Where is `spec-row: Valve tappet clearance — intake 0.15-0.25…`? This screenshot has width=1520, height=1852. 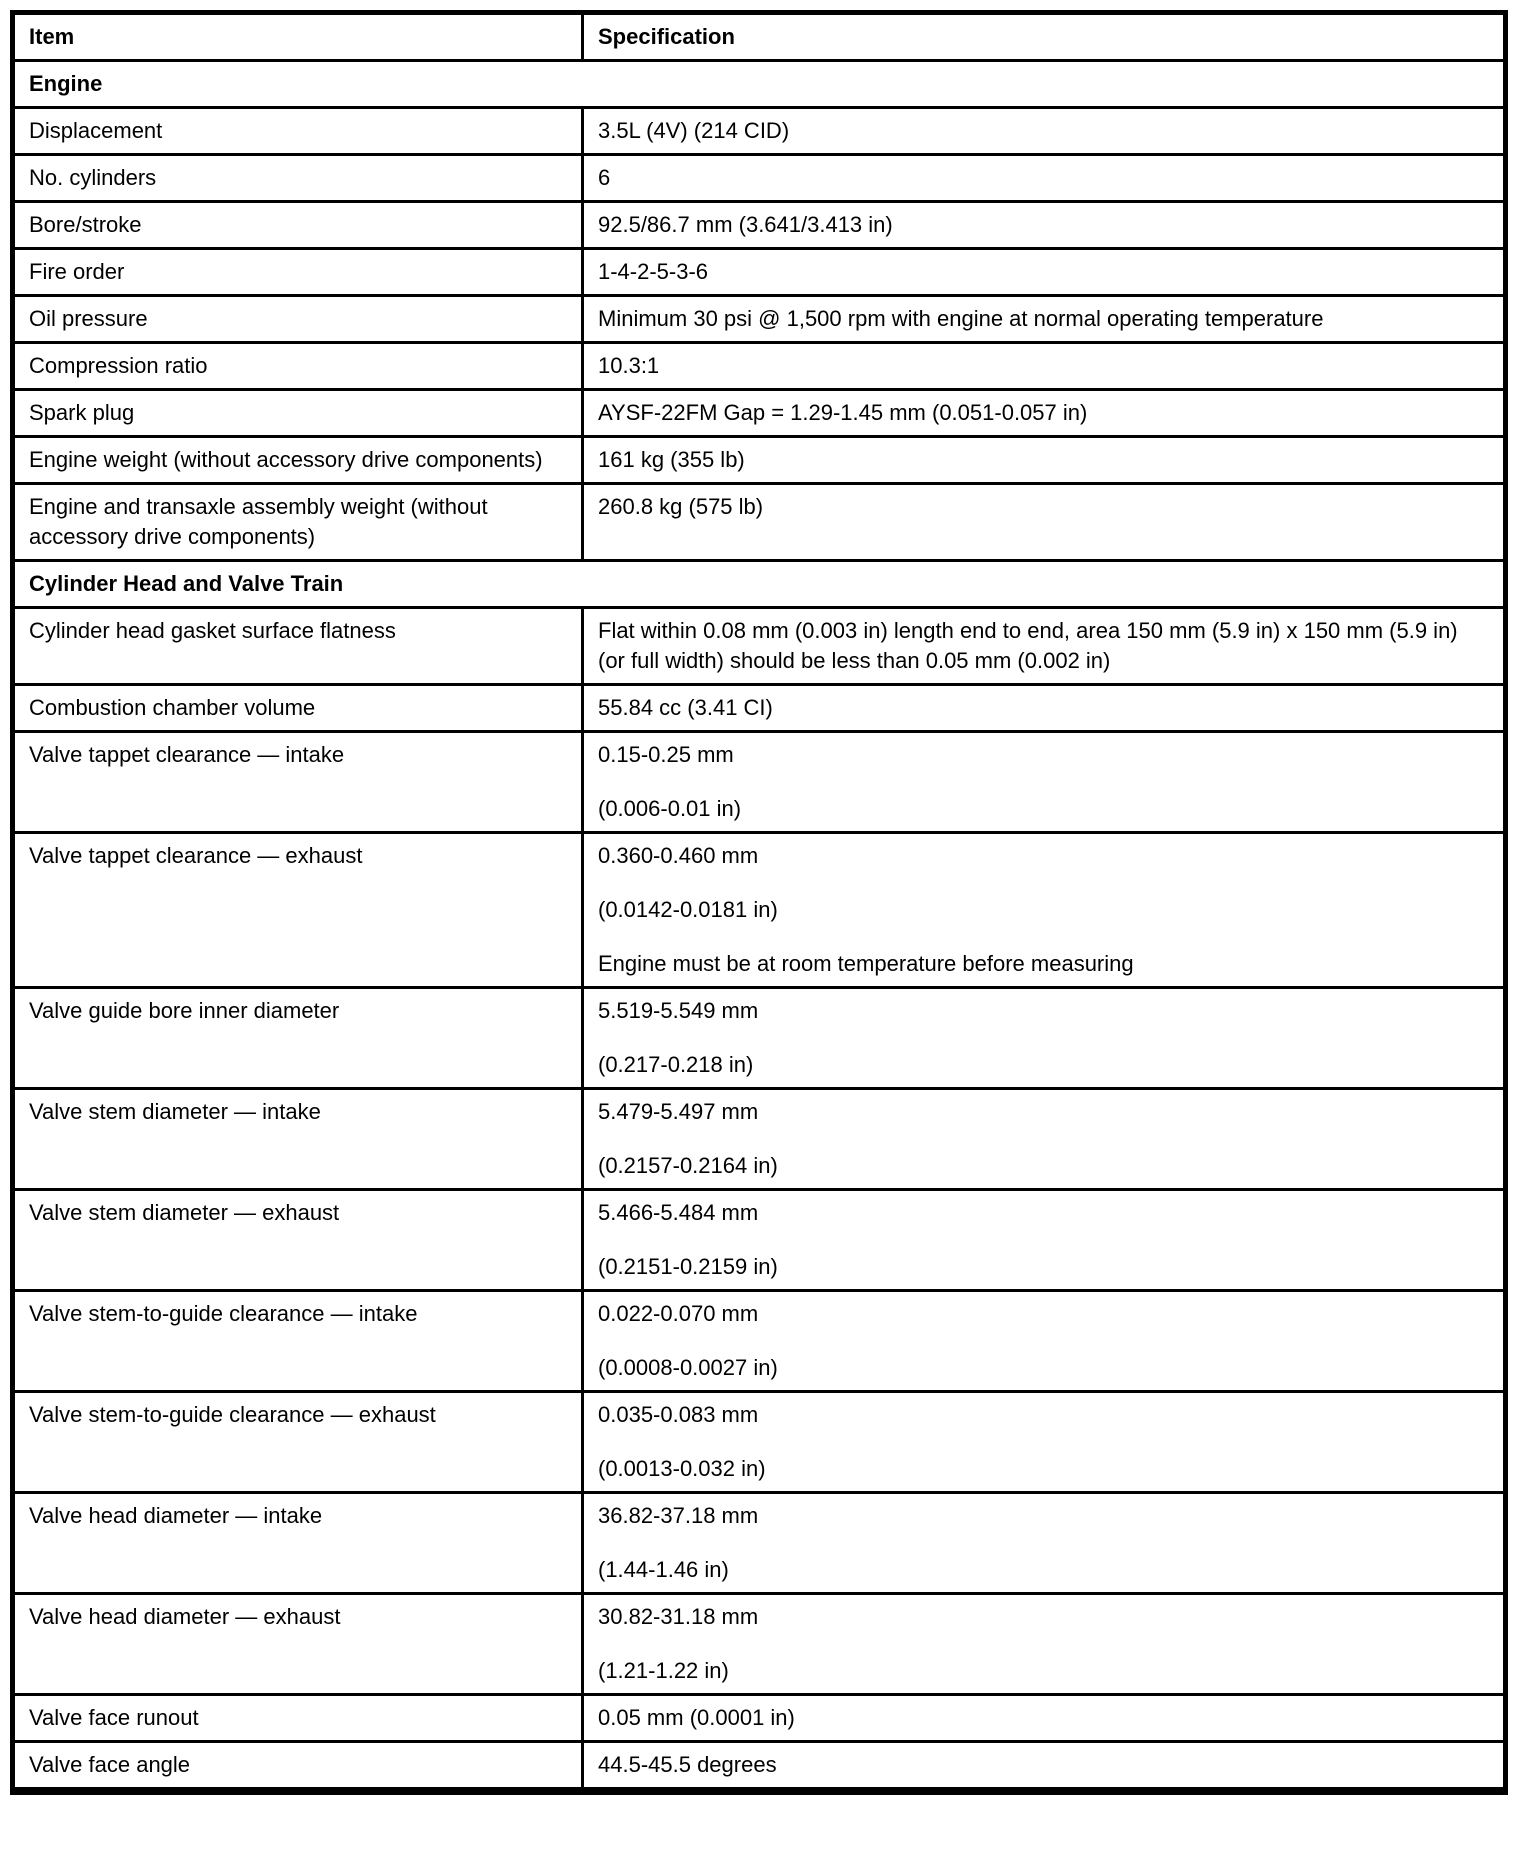 spec-row: Valve tappet clearance — intake 0.15-0.25… is located at coordinates (759, 782).